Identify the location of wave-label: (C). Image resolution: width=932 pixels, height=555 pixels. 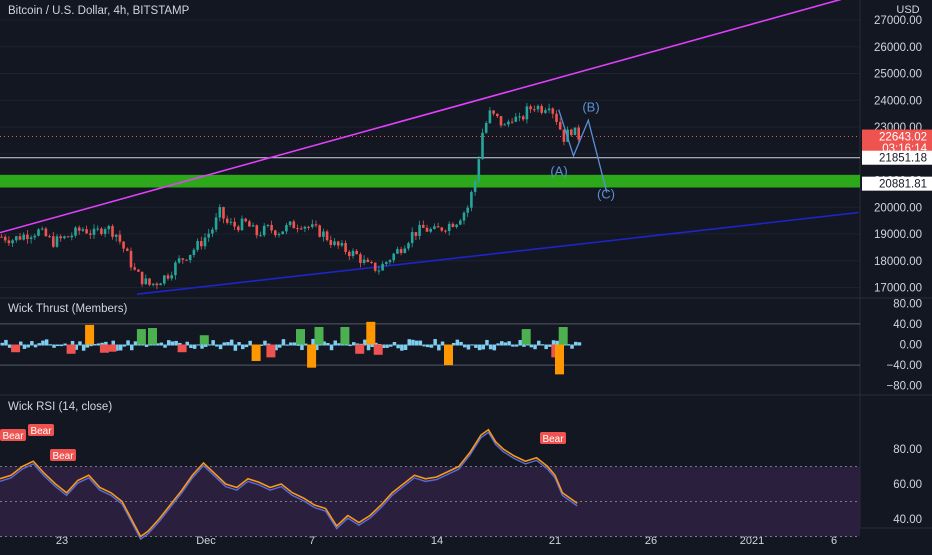
(606, 194).